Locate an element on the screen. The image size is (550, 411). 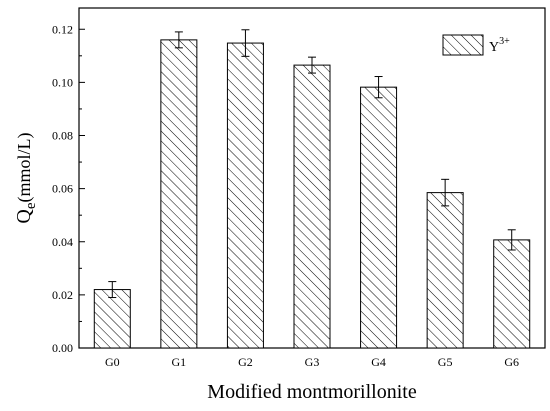
legend-label: Y3+ is located at coordinates (499, 45).